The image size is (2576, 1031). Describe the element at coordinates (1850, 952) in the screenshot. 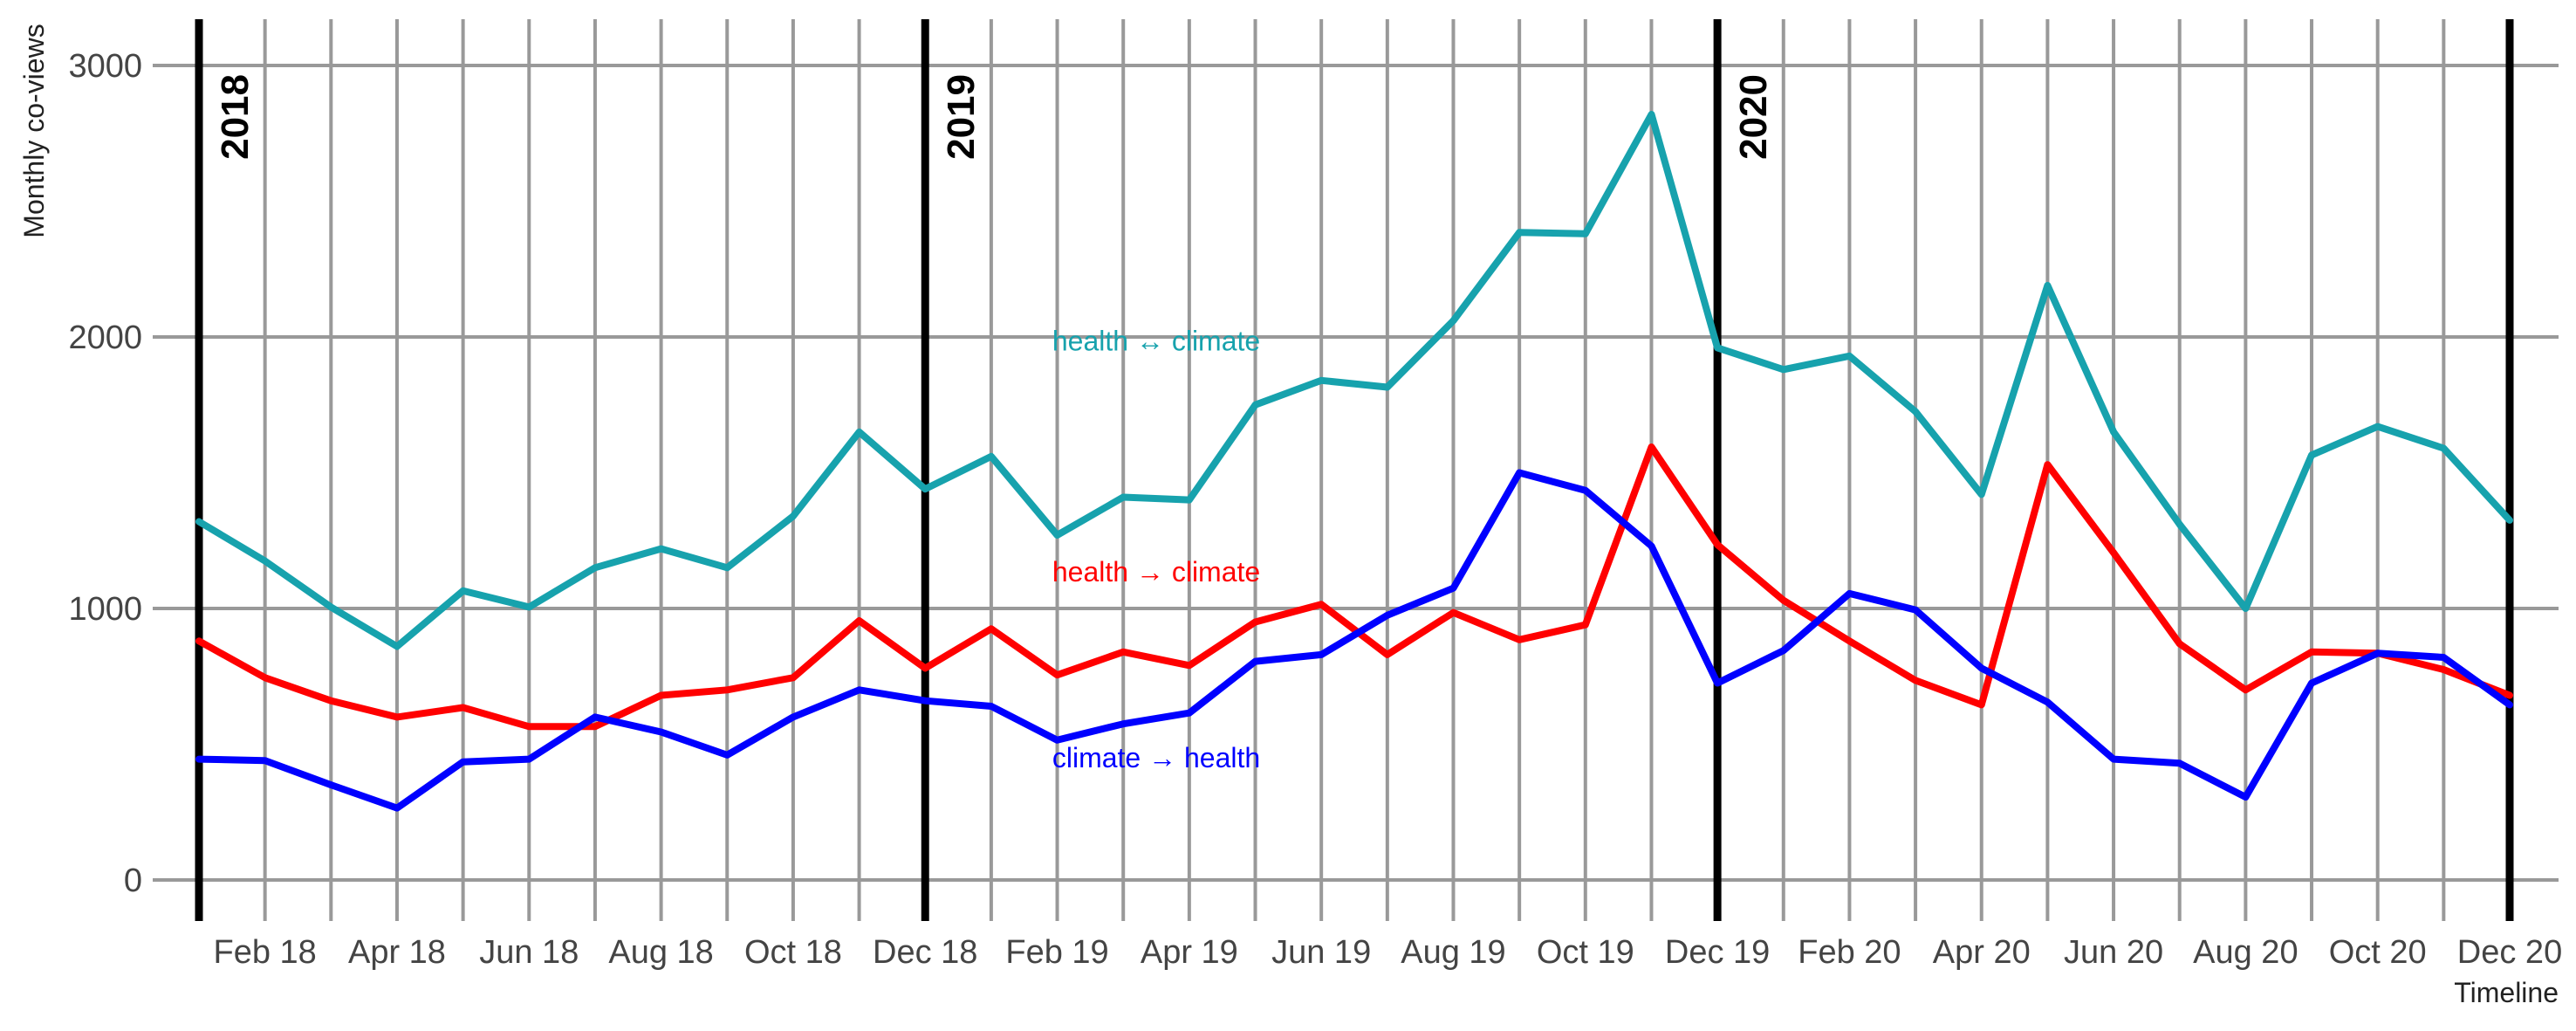

I see `x-tick-label: Feb 20` at that location.